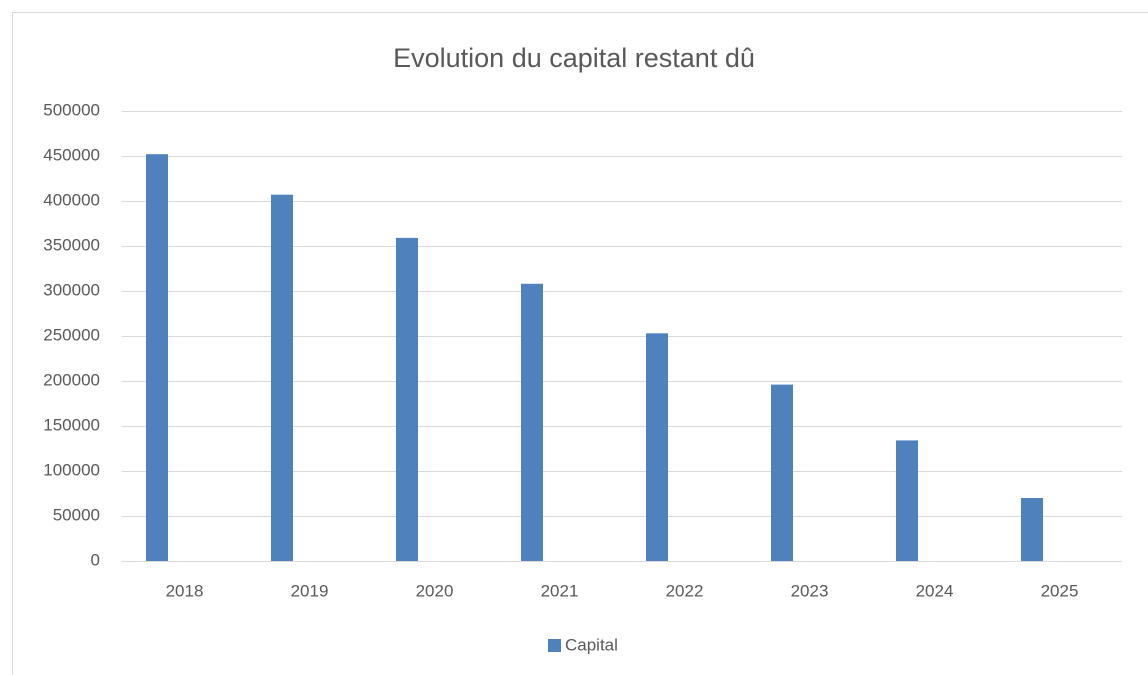  I want to click on x-tick-label: 2023, so click(810, 590).